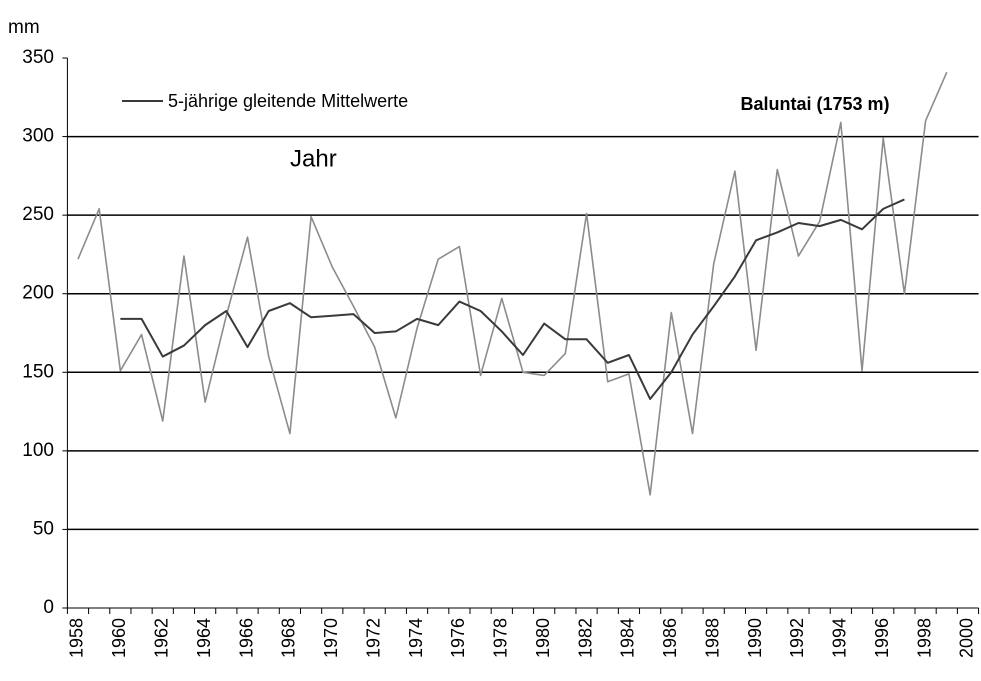 This screenshot has height=681, width=981. I want to click on x-tick-label: 1964, so click(204, 638).